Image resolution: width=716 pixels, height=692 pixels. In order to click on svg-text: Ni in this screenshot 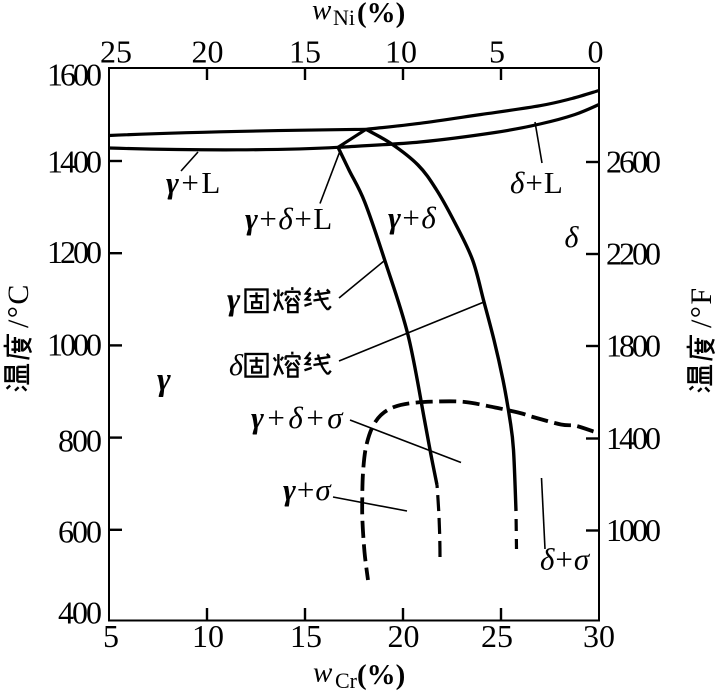, I will do `click(344, 17)`.